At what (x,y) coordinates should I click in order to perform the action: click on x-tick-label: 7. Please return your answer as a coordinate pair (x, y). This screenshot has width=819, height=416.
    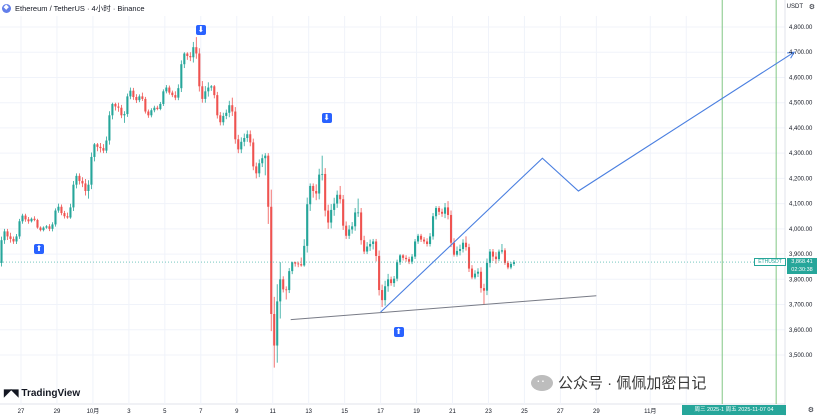
    Looking at the image, I should click on (201, 412).